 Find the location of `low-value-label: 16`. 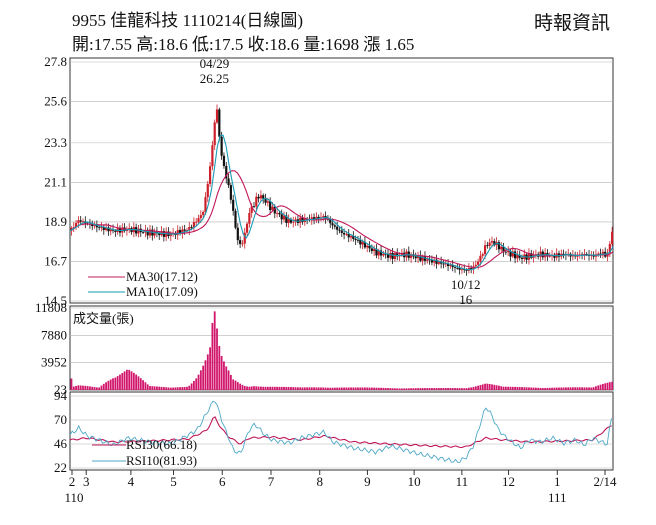

low-value-label: 16 is located at coordinates (466, 299).